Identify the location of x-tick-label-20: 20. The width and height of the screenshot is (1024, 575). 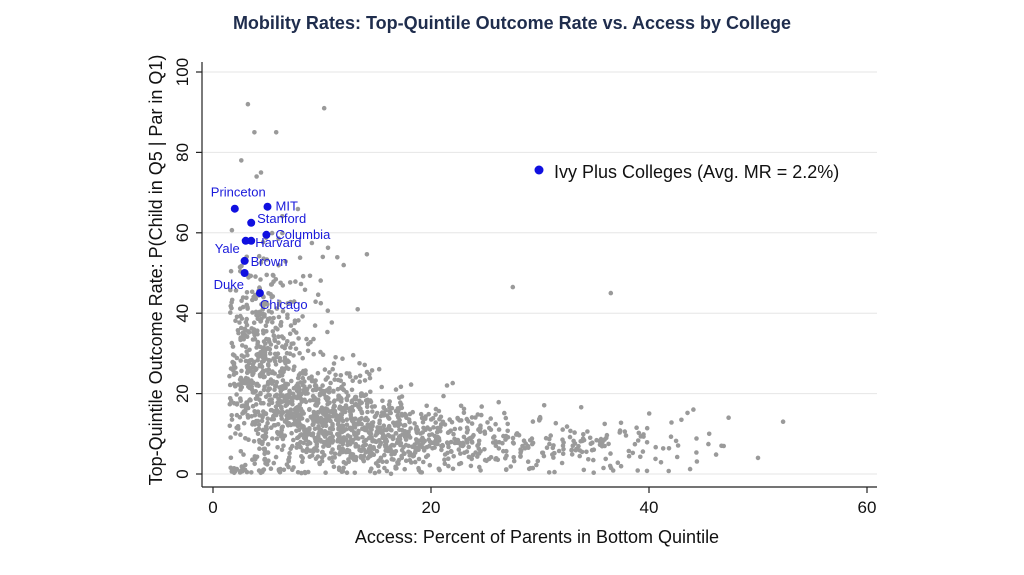
(431, 507).